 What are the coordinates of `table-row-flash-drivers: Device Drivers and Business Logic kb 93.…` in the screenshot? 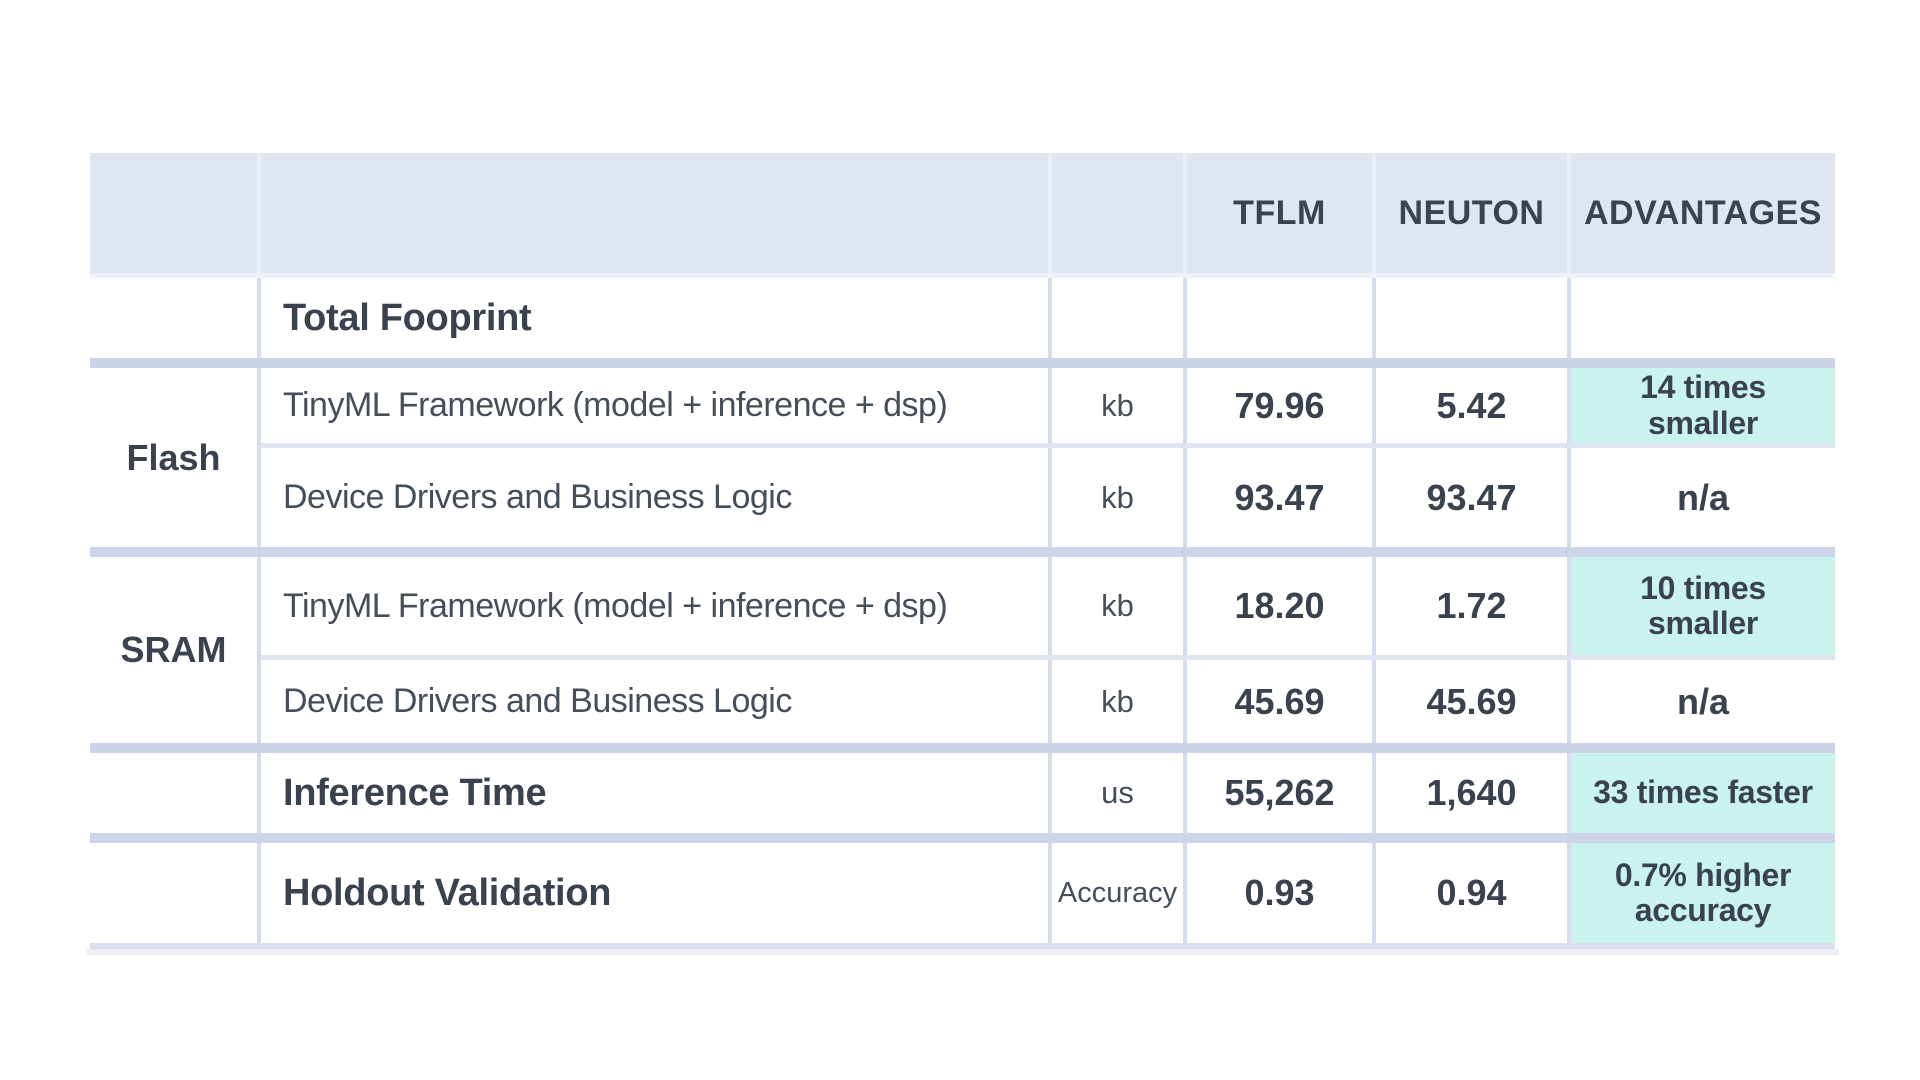 It's located at (1048, 497).